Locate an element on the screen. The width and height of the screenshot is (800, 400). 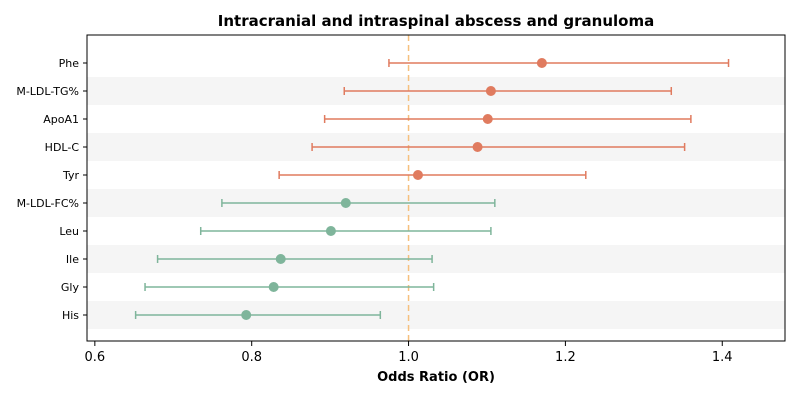
y-tick-label: HDL-C is located at coordinates (62, 147).